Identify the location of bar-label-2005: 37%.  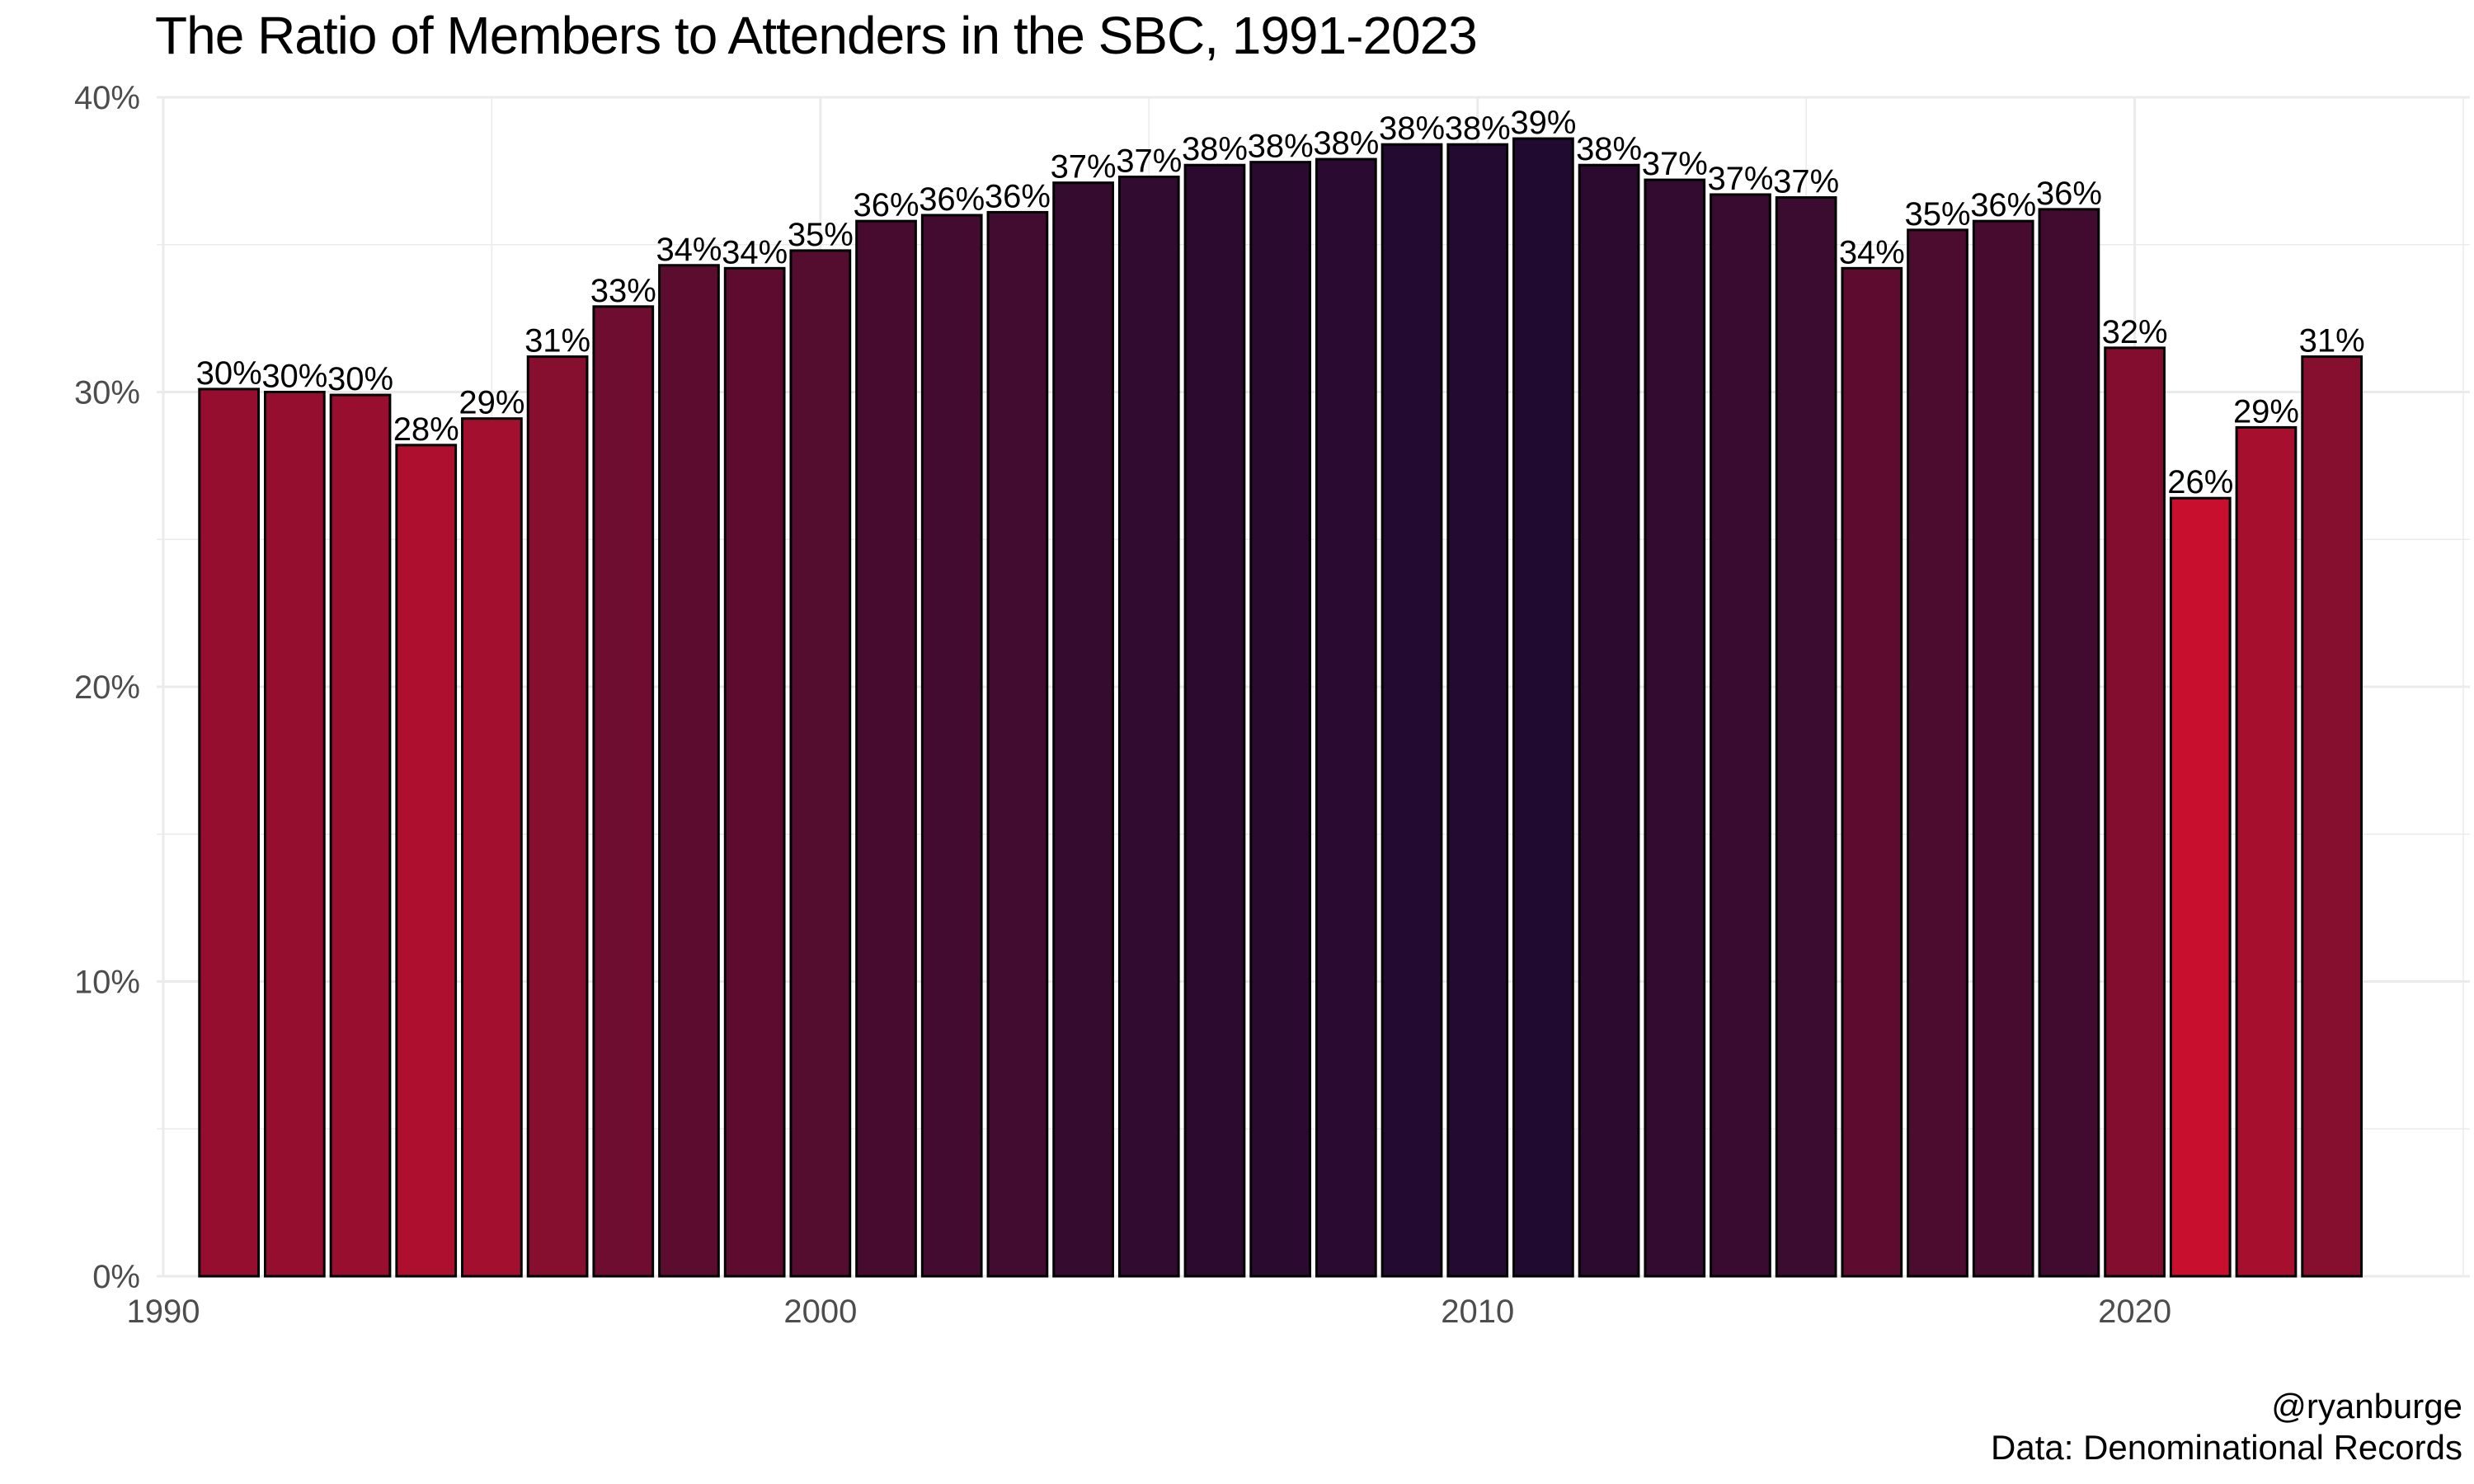
(1149, 161).